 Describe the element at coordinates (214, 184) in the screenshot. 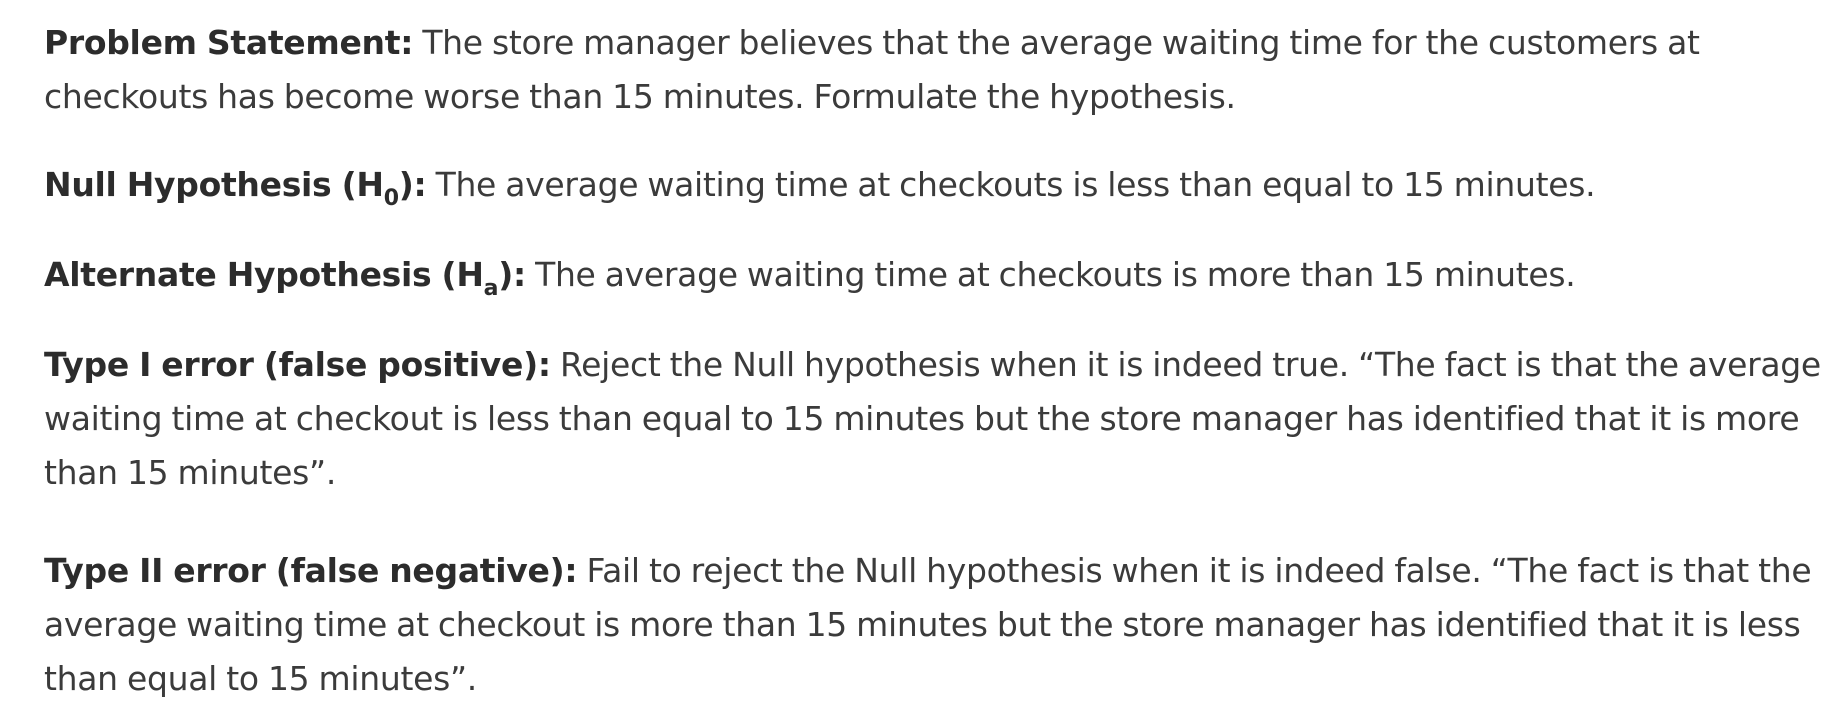

I see `null-hypothesis-label-prefix: Null Hypothesis (H` at that location.